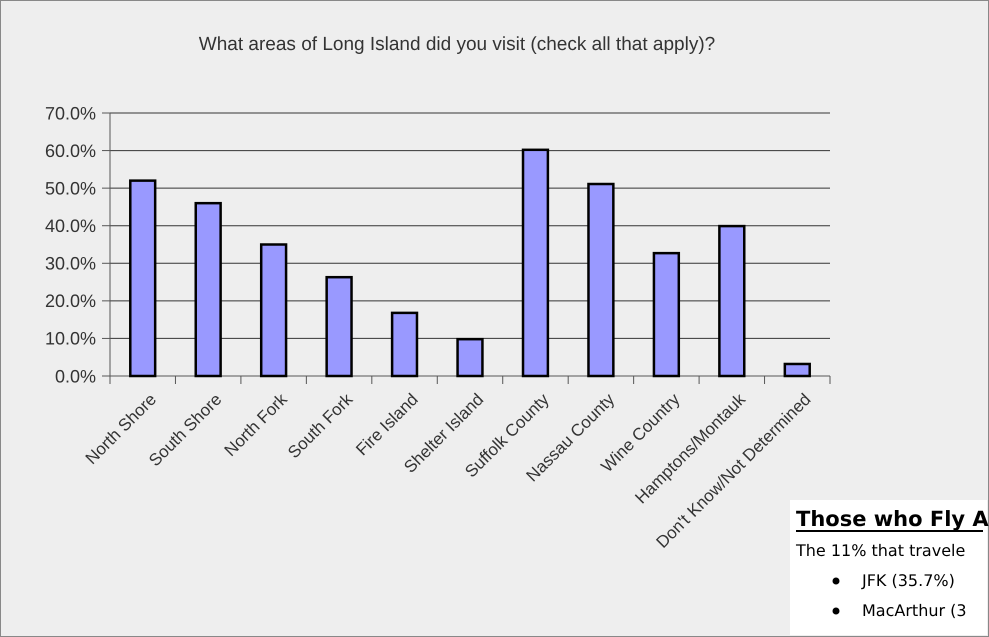  What do you see at coordinates (892, 519) in the screenshot?
I see `text: Those who Fly A` at bounding box center [892, 519].